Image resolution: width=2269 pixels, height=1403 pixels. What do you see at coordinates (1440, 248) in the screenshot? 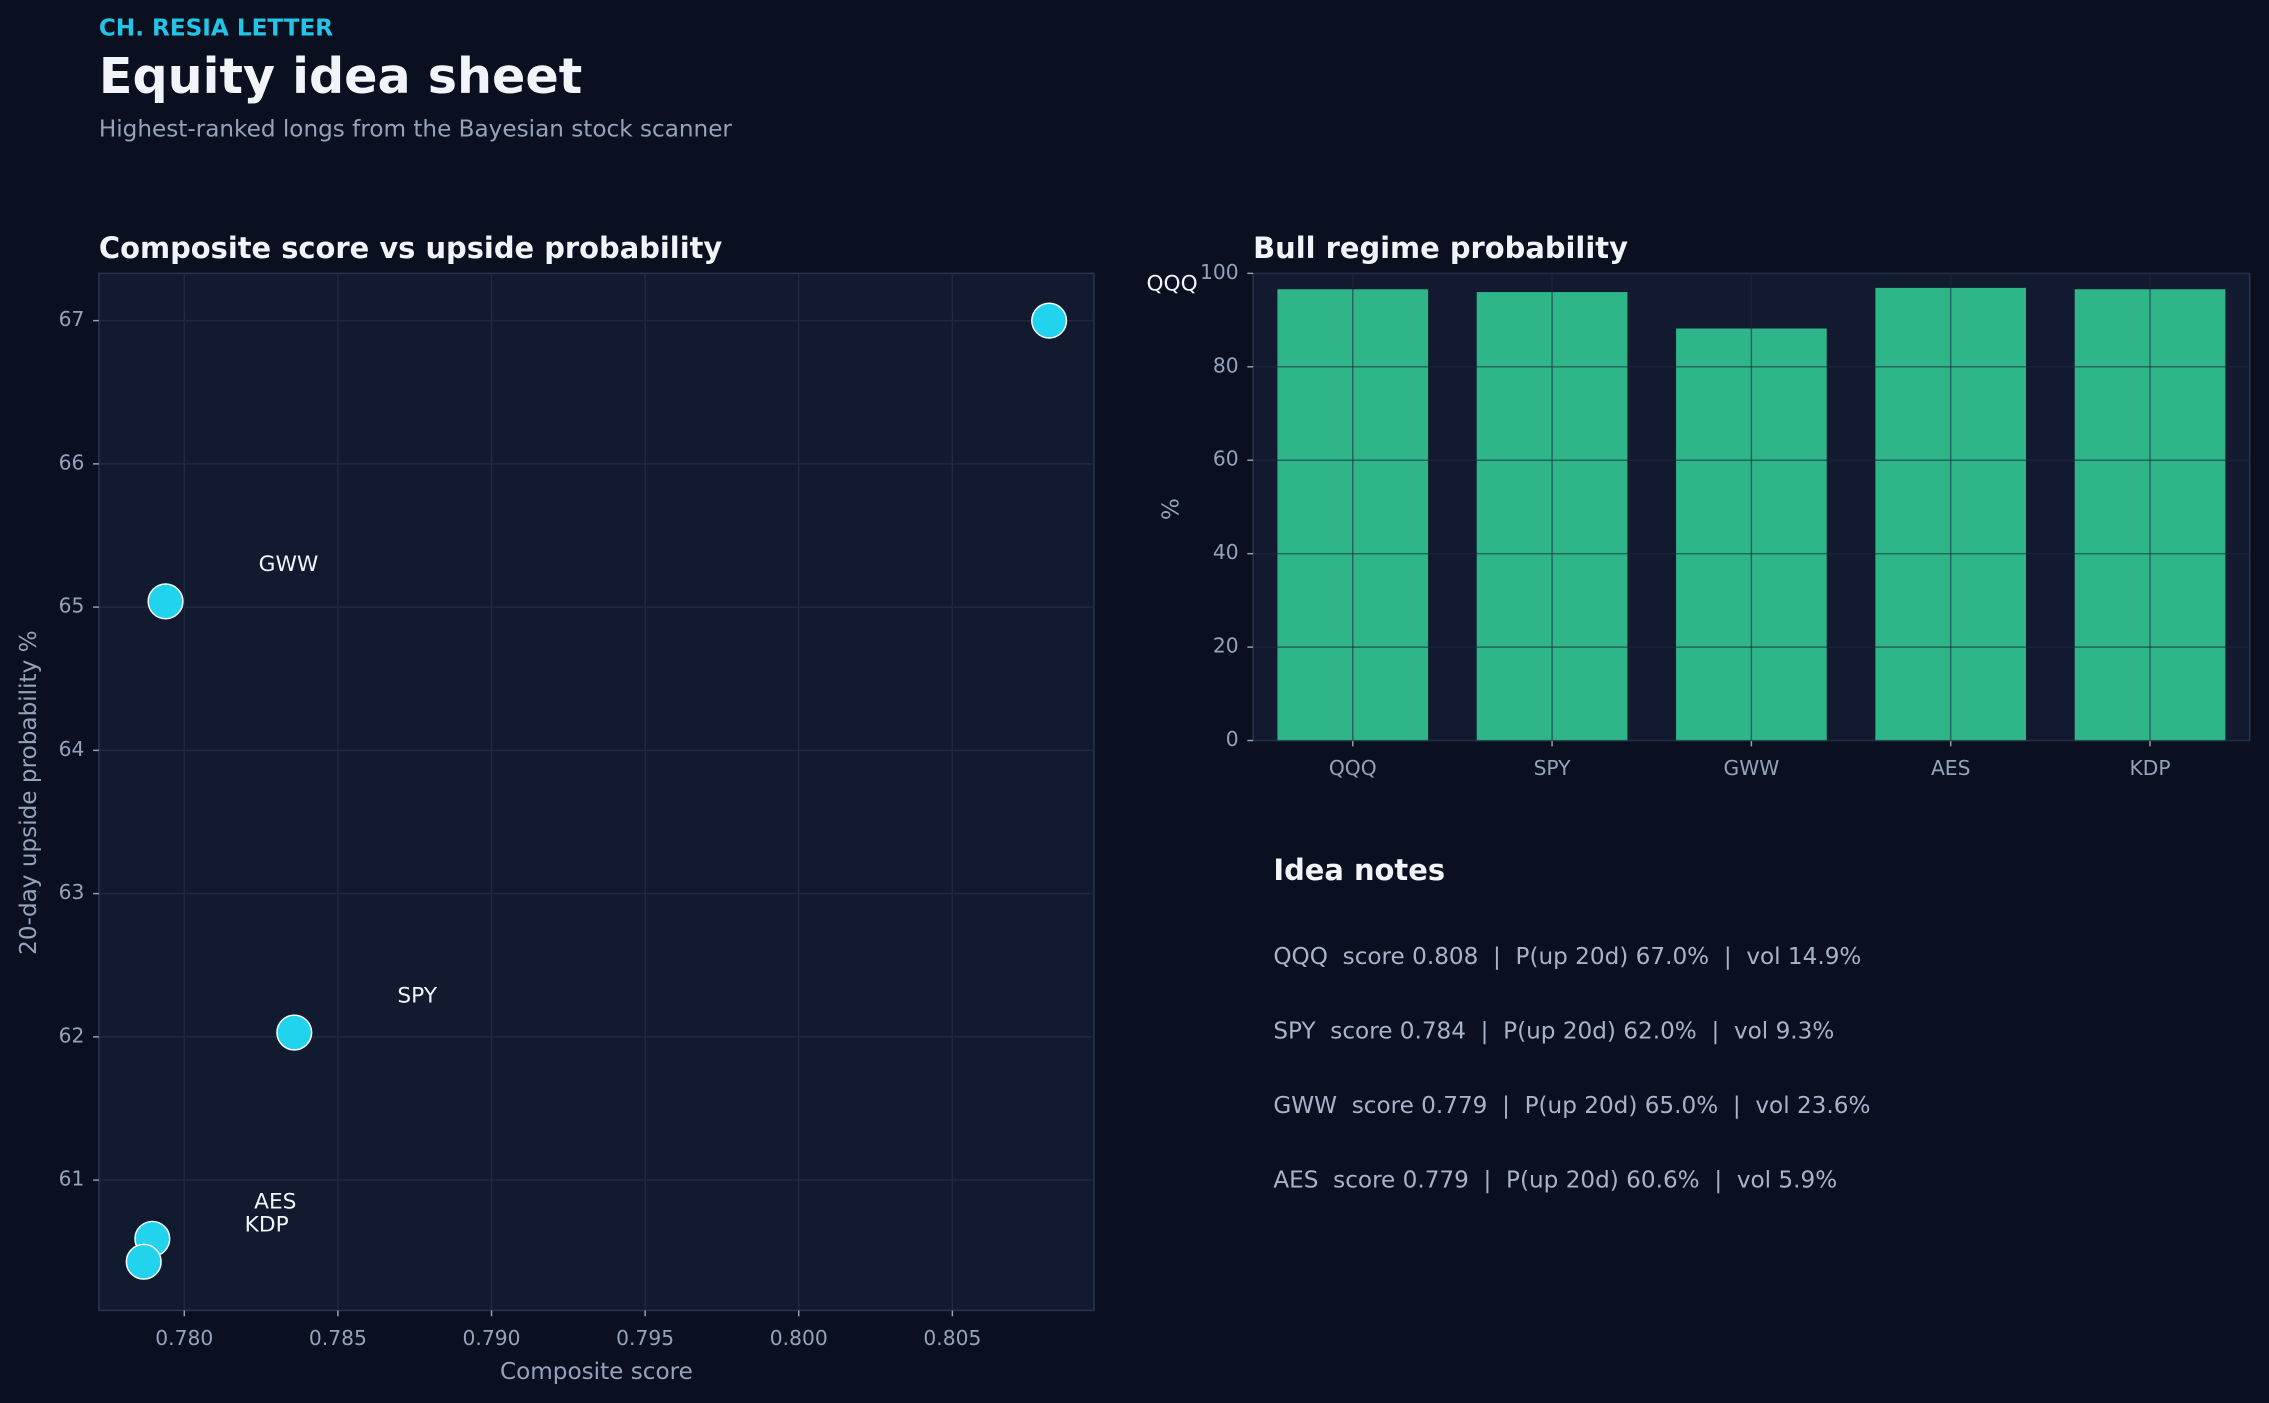
I see `chart-title: Bull regime probability` at bounding box center [1440, 248].